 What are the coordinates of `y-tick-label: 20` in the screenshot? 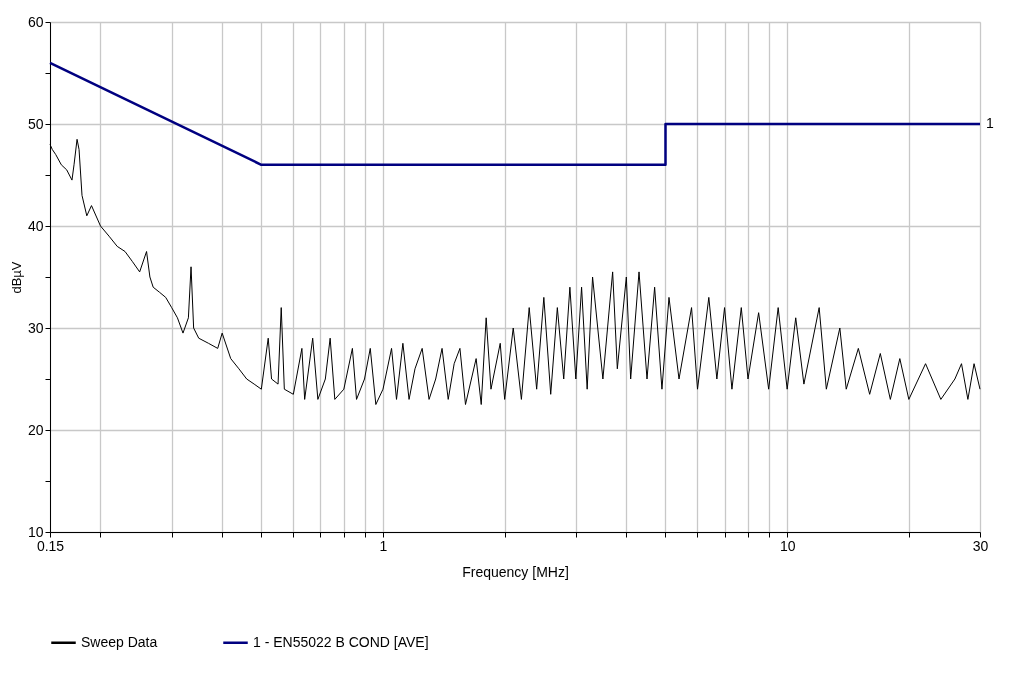 It's located at (35, 429).